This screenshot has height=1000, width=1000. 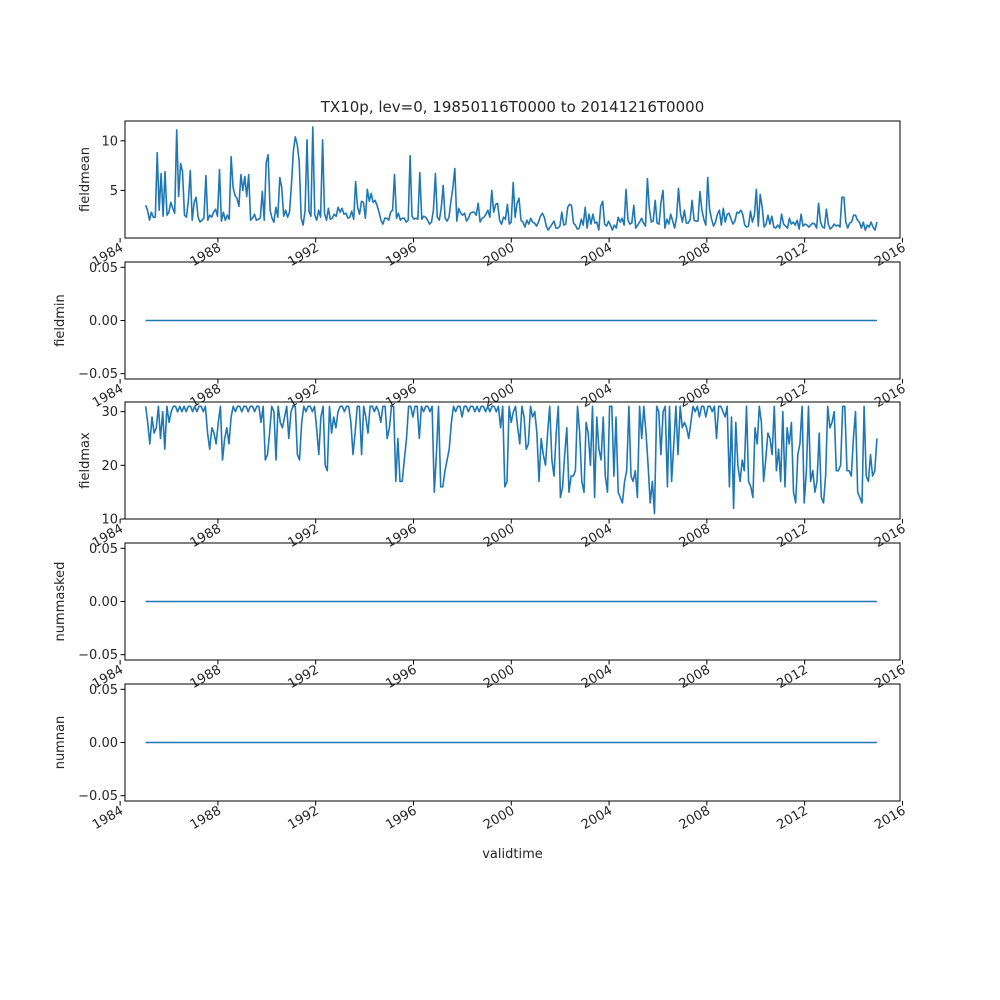 I want to click on y-axis-label: numnan, so click(x=60, y=743).